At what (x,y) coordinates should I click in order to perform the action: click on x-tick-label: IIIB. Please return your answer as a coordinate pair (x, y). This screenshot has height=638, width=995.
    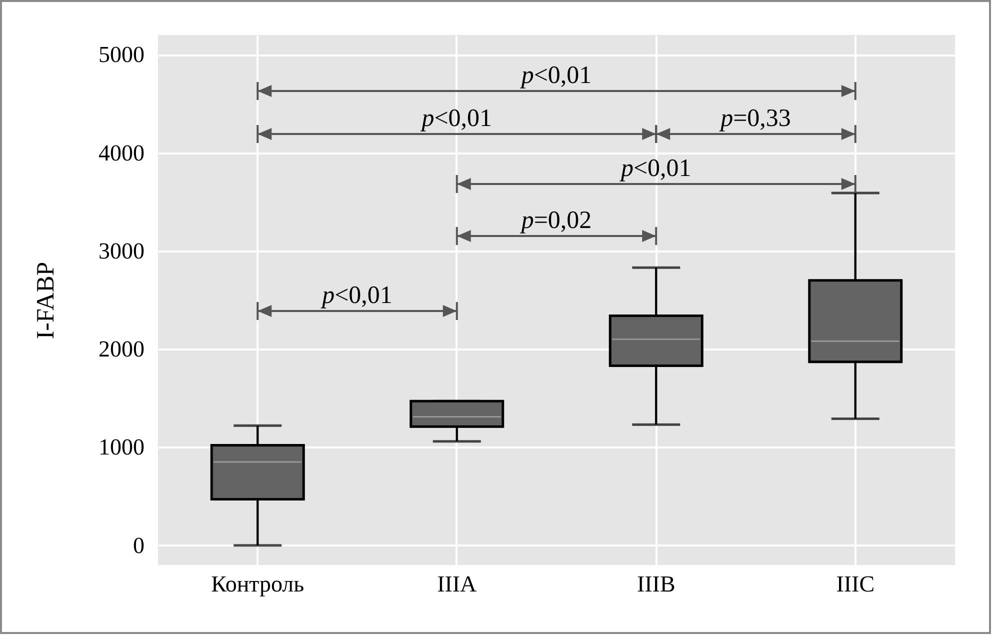
    Looking at the image, I should click on (656, 584).